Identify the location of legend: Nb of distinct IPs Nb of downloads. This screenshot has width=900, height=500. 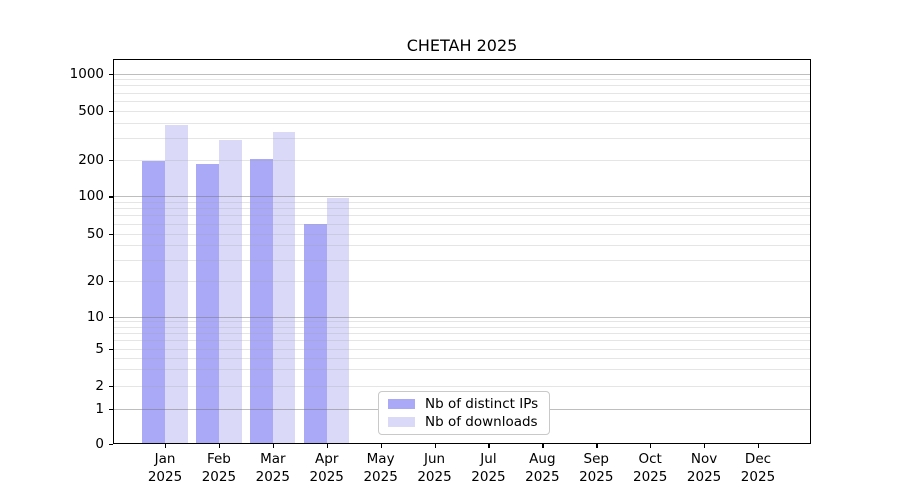
(464, 413).